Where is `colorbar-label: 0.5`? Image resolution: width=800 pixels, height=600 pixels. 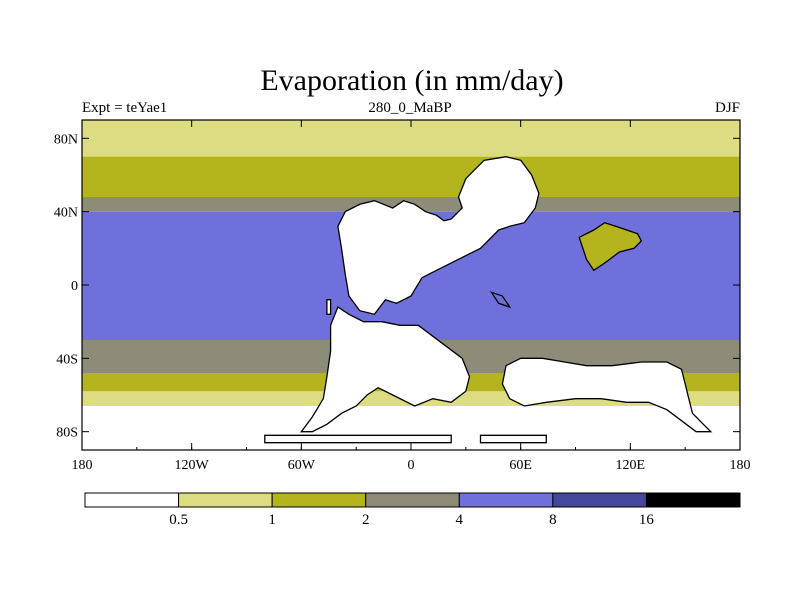 colorbar-label: 0.5 is located at coordinates (178, 520).